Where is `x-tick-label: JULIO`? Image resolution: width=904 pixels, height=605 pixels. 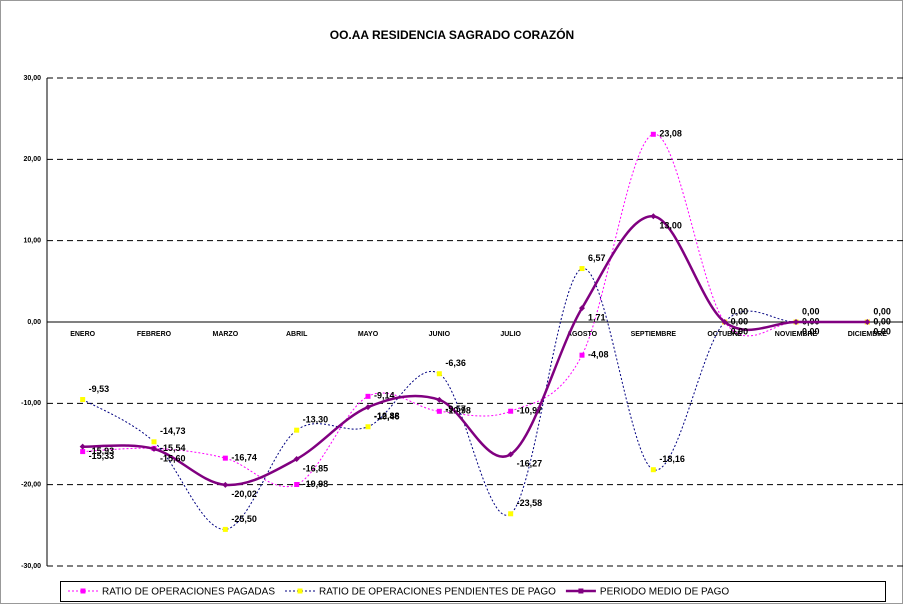
x-tick-label: JULIO is located at coordinates (510, 334).